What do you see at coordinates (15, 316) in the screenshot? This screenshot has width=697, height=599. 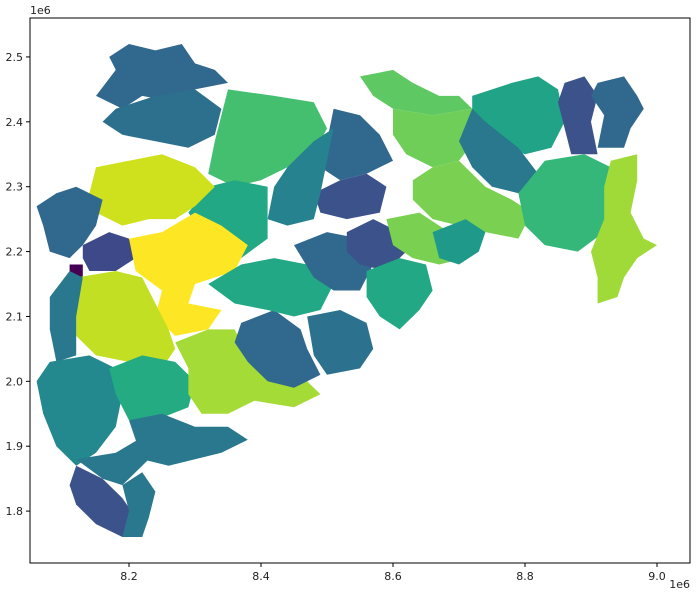 I see `y-tick-label: 2.1` at bounding box center [15, 316].